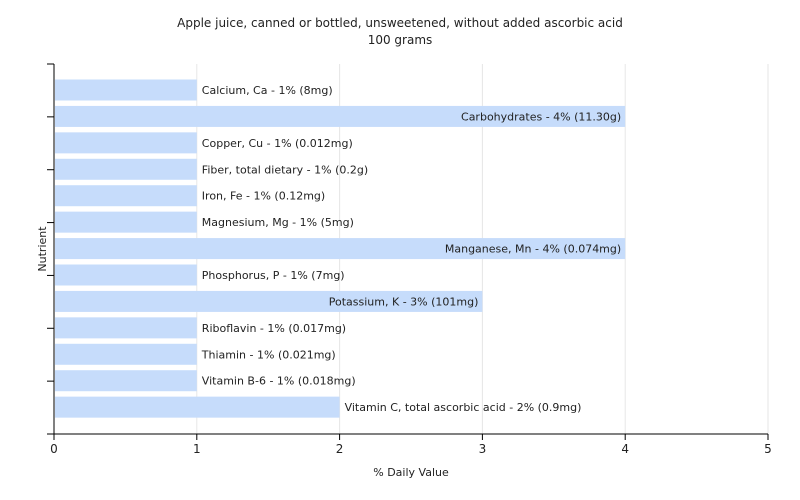 The image size is (800, 500). I want to click on bar-label: Fiber, total dietary - 1% (0.2g), so click(285, 169).